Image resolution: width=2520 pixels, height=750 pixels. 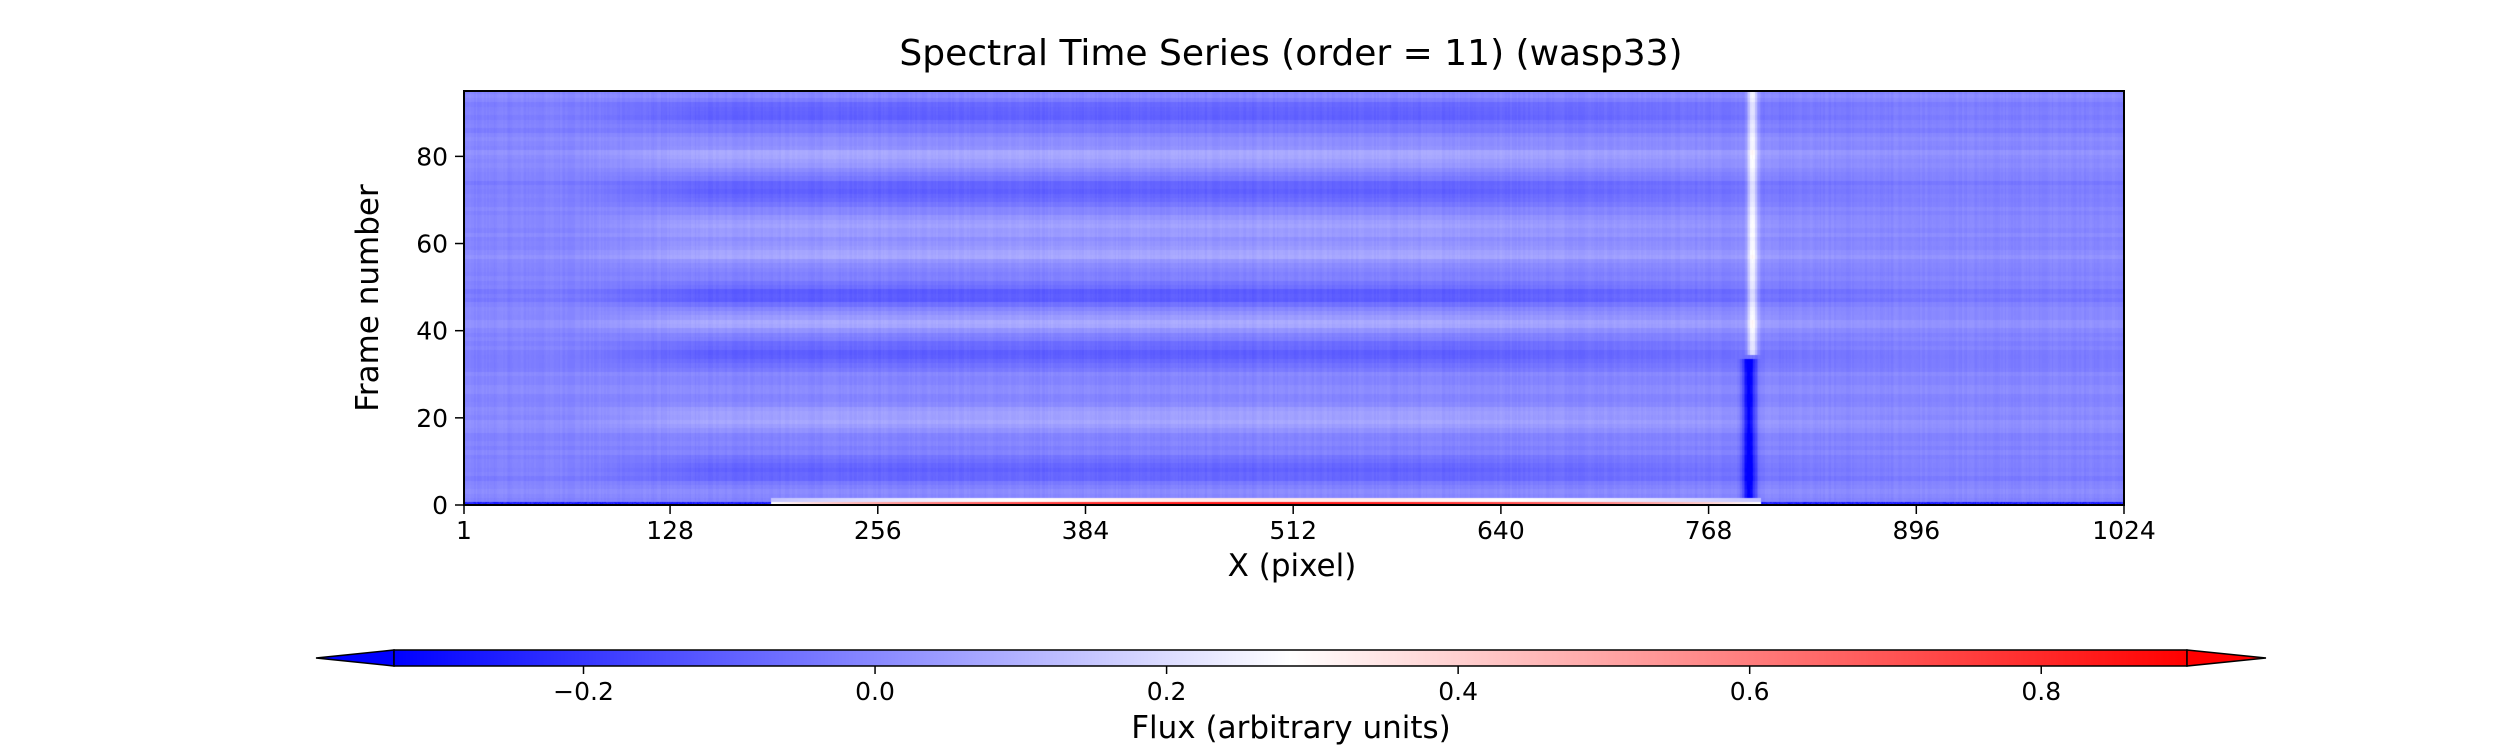 I want to click on x-tick-label: 640, so click(x=1501, y=530).